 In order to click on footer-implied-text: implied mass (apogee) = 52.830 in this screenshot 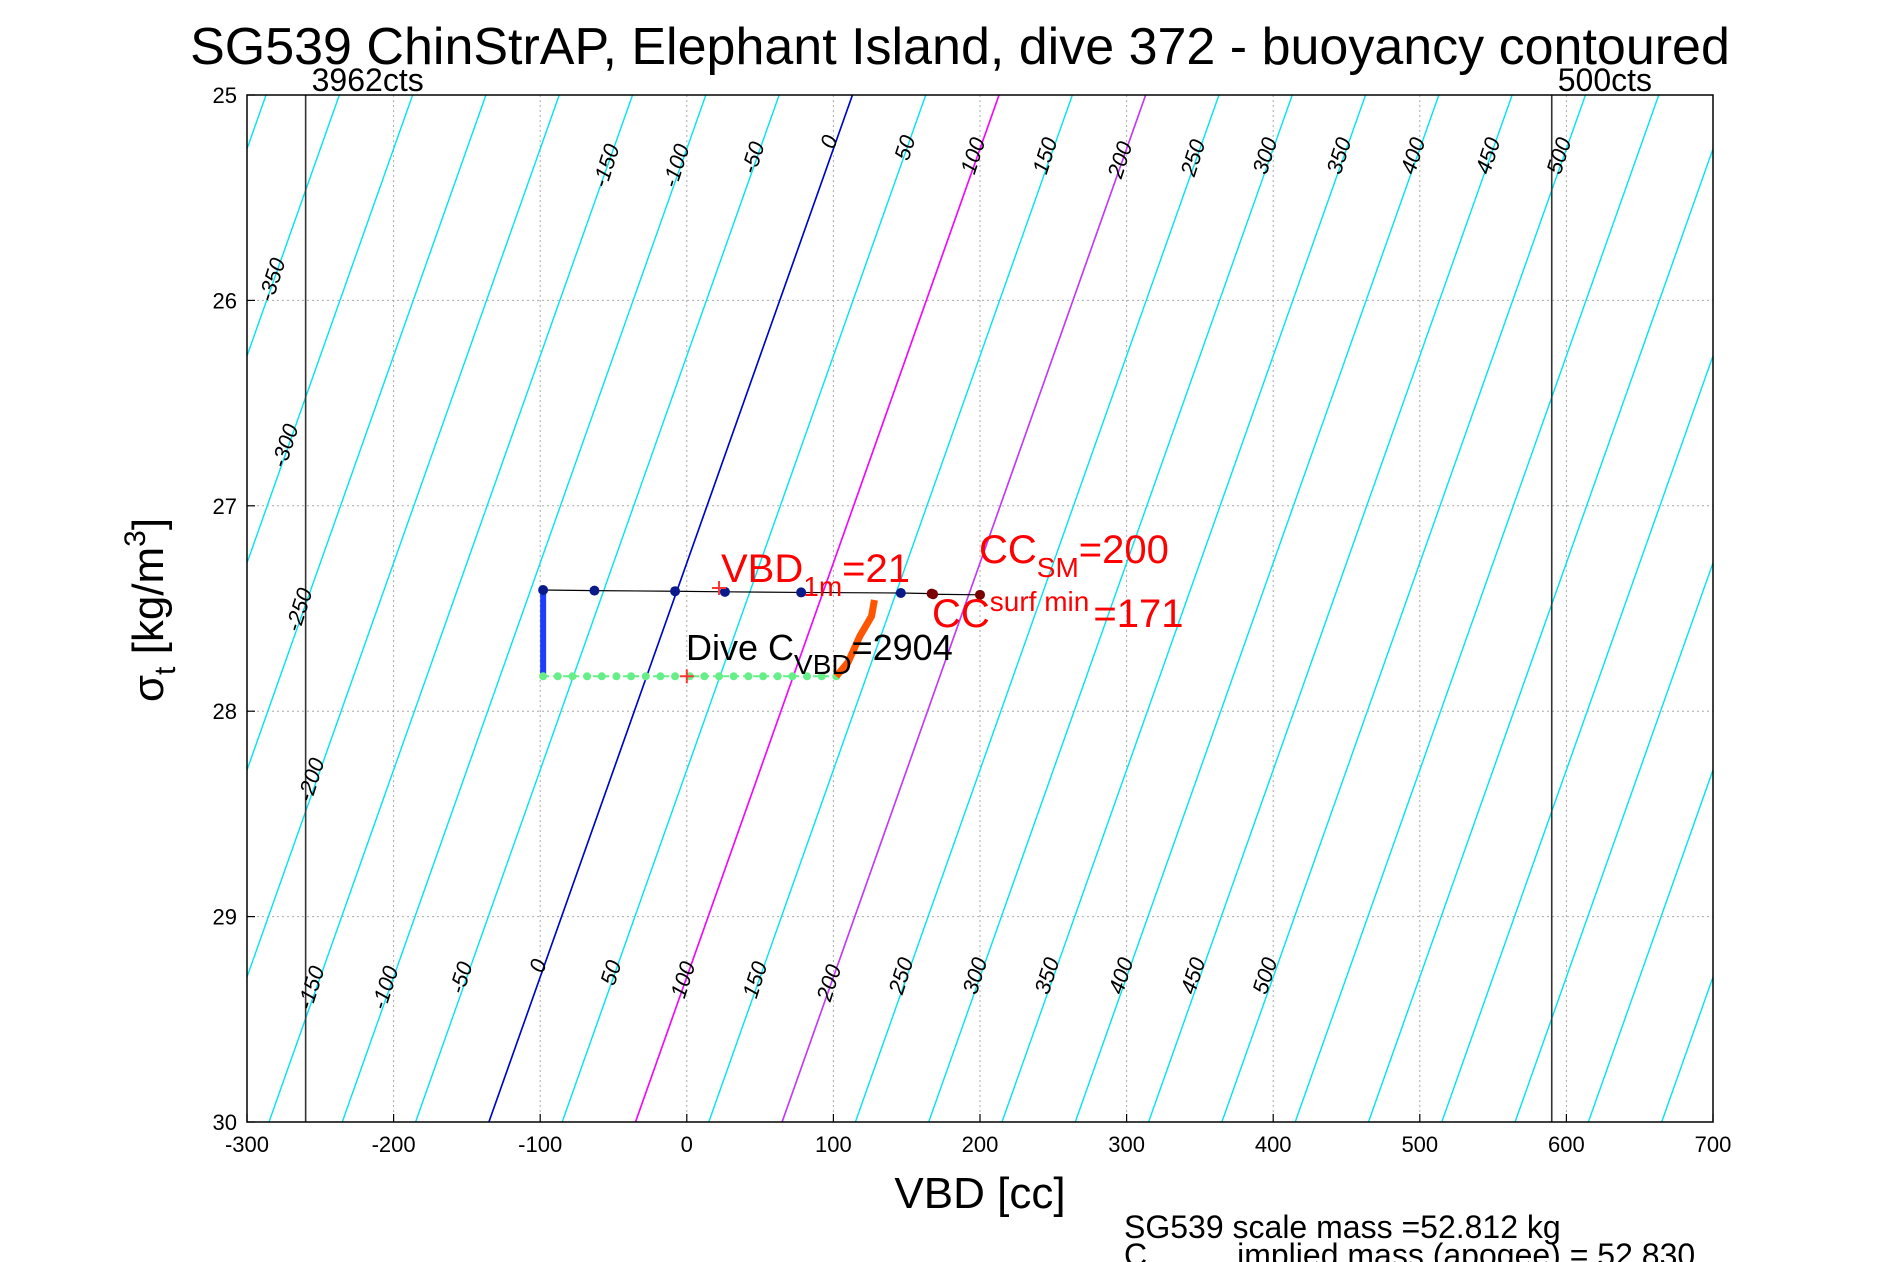, I will do `click(1466, 1249)`.